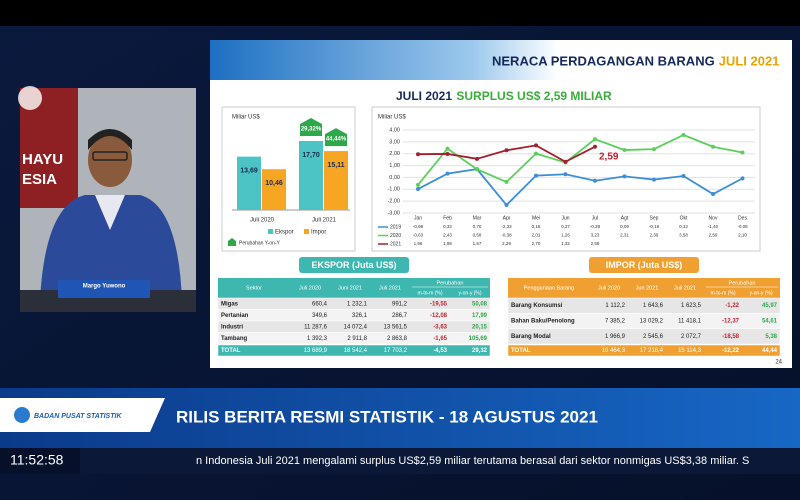  I want to click on table-cell: 11 418,1, so click(690, 322).